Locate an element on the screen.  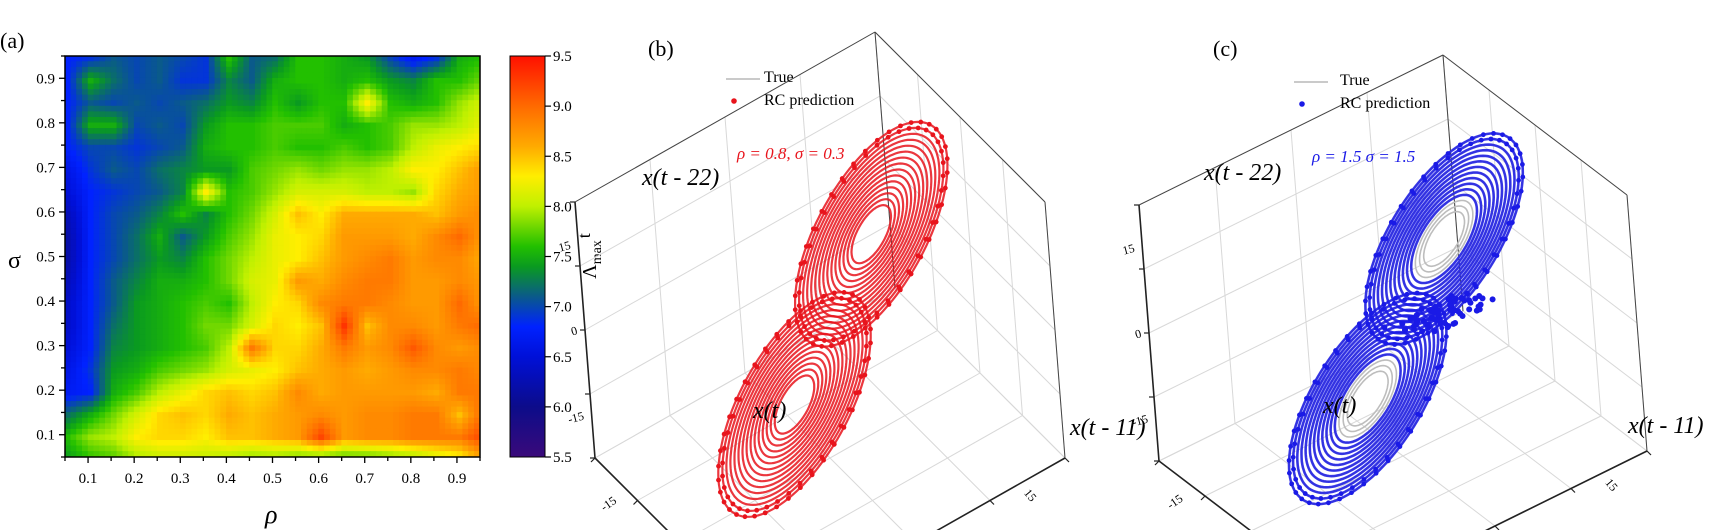
y-tick-label: 0.2 is located at coordinates (45, 391).